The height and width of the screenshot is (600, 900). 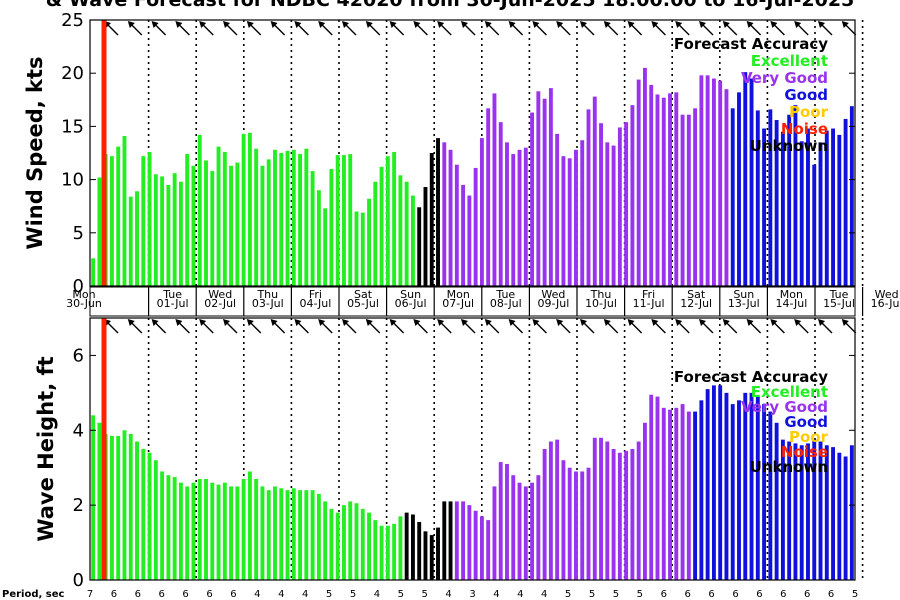 I want to click on wind-direction-arrows, so click(x=480, y=28).